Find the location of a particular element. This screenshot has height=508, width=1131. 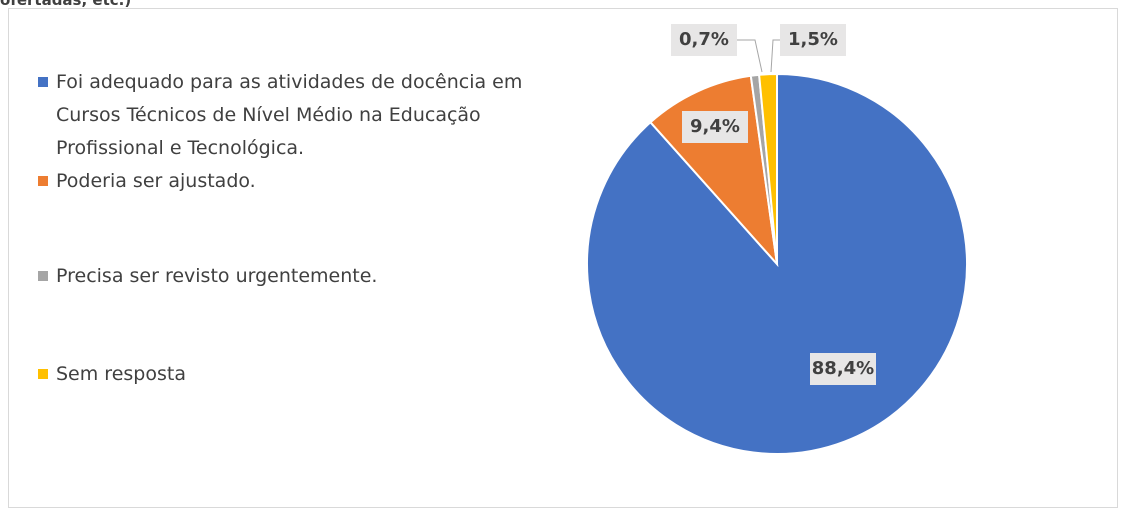

data-label: 0,7% is located at coordinates (704, 39).